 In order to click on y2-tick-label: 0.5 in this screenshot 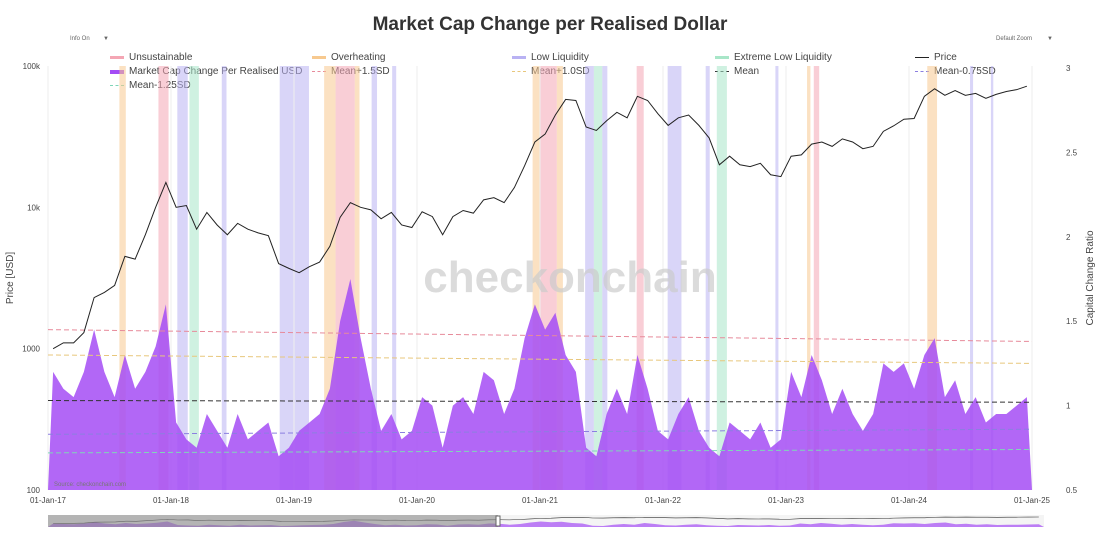, I will do `click(1072, 490)`.